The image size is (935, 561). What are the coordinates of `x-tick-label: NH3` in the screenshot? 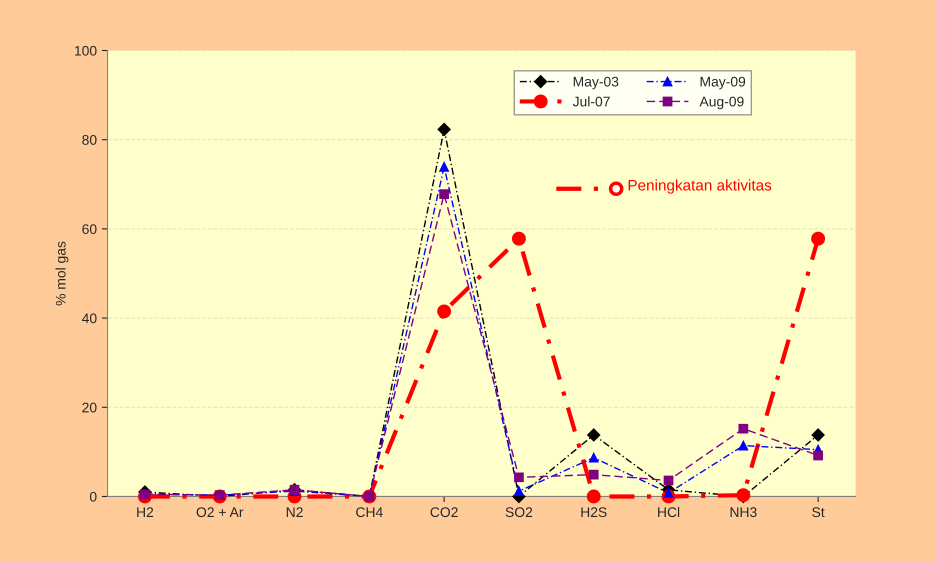 It's located at (743, 512).